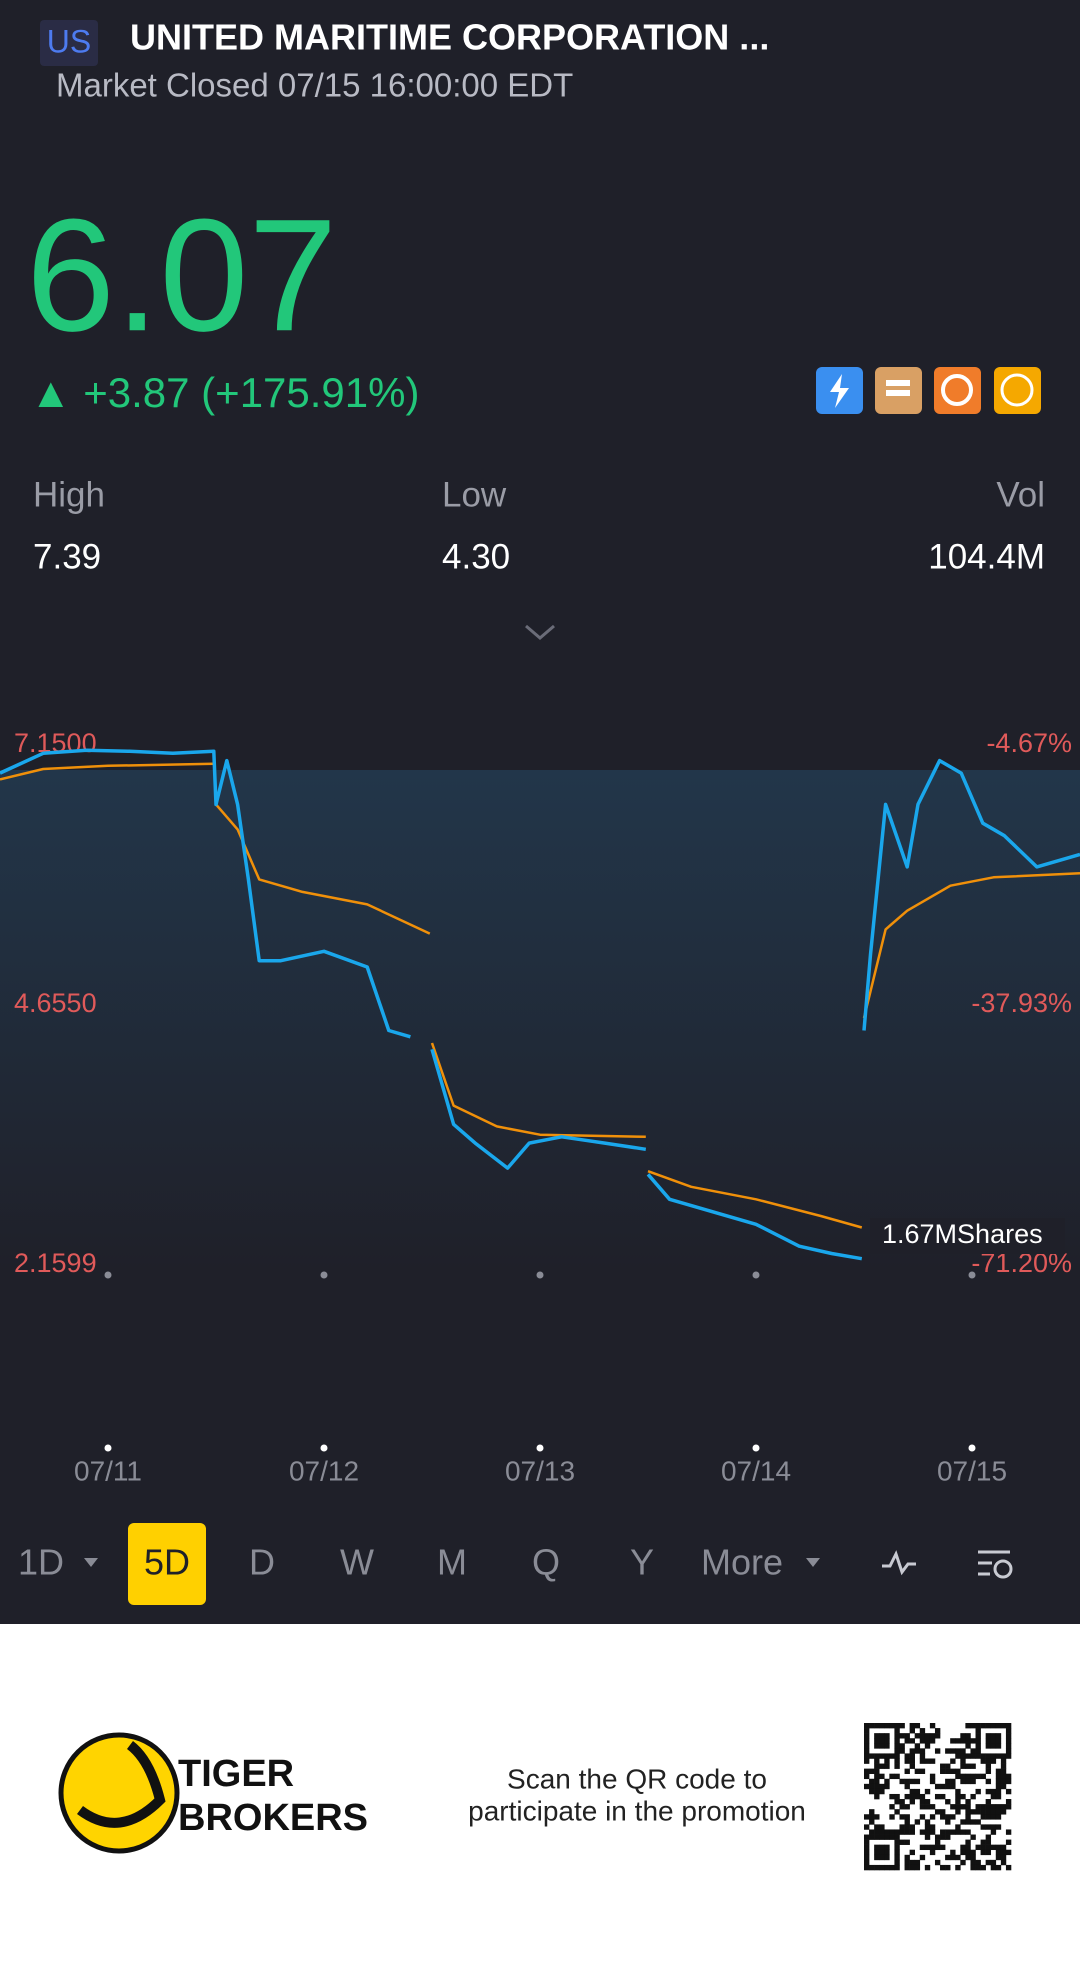 Image resolution: width=1080 pixels, height=1969 pixels. I want to click on period-option: 1D, so click(41, 1562).